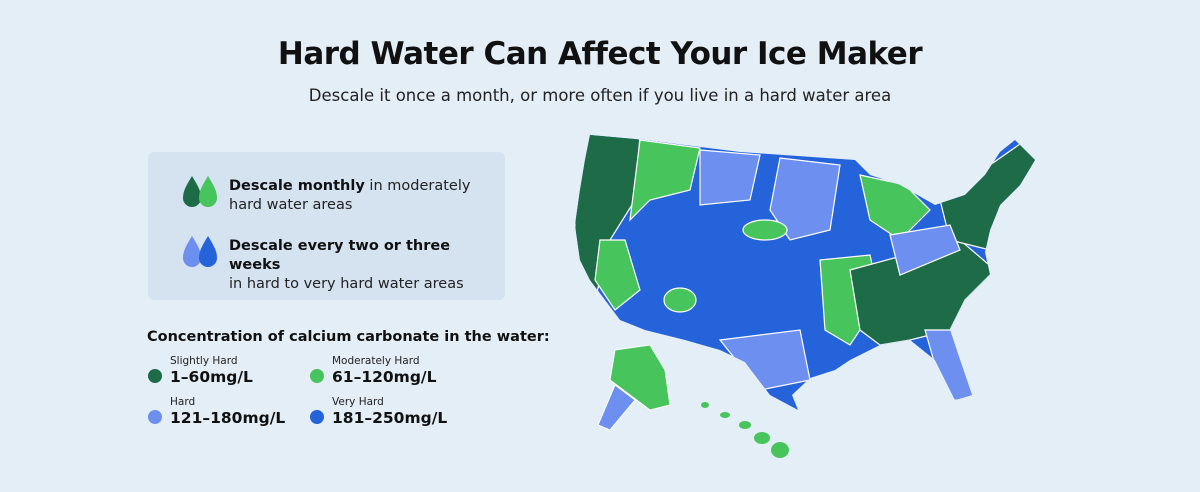  Describe the element at coordinates (228, 418) in the screenshot. I see `legend-range: 121–180mg/L` at that location.